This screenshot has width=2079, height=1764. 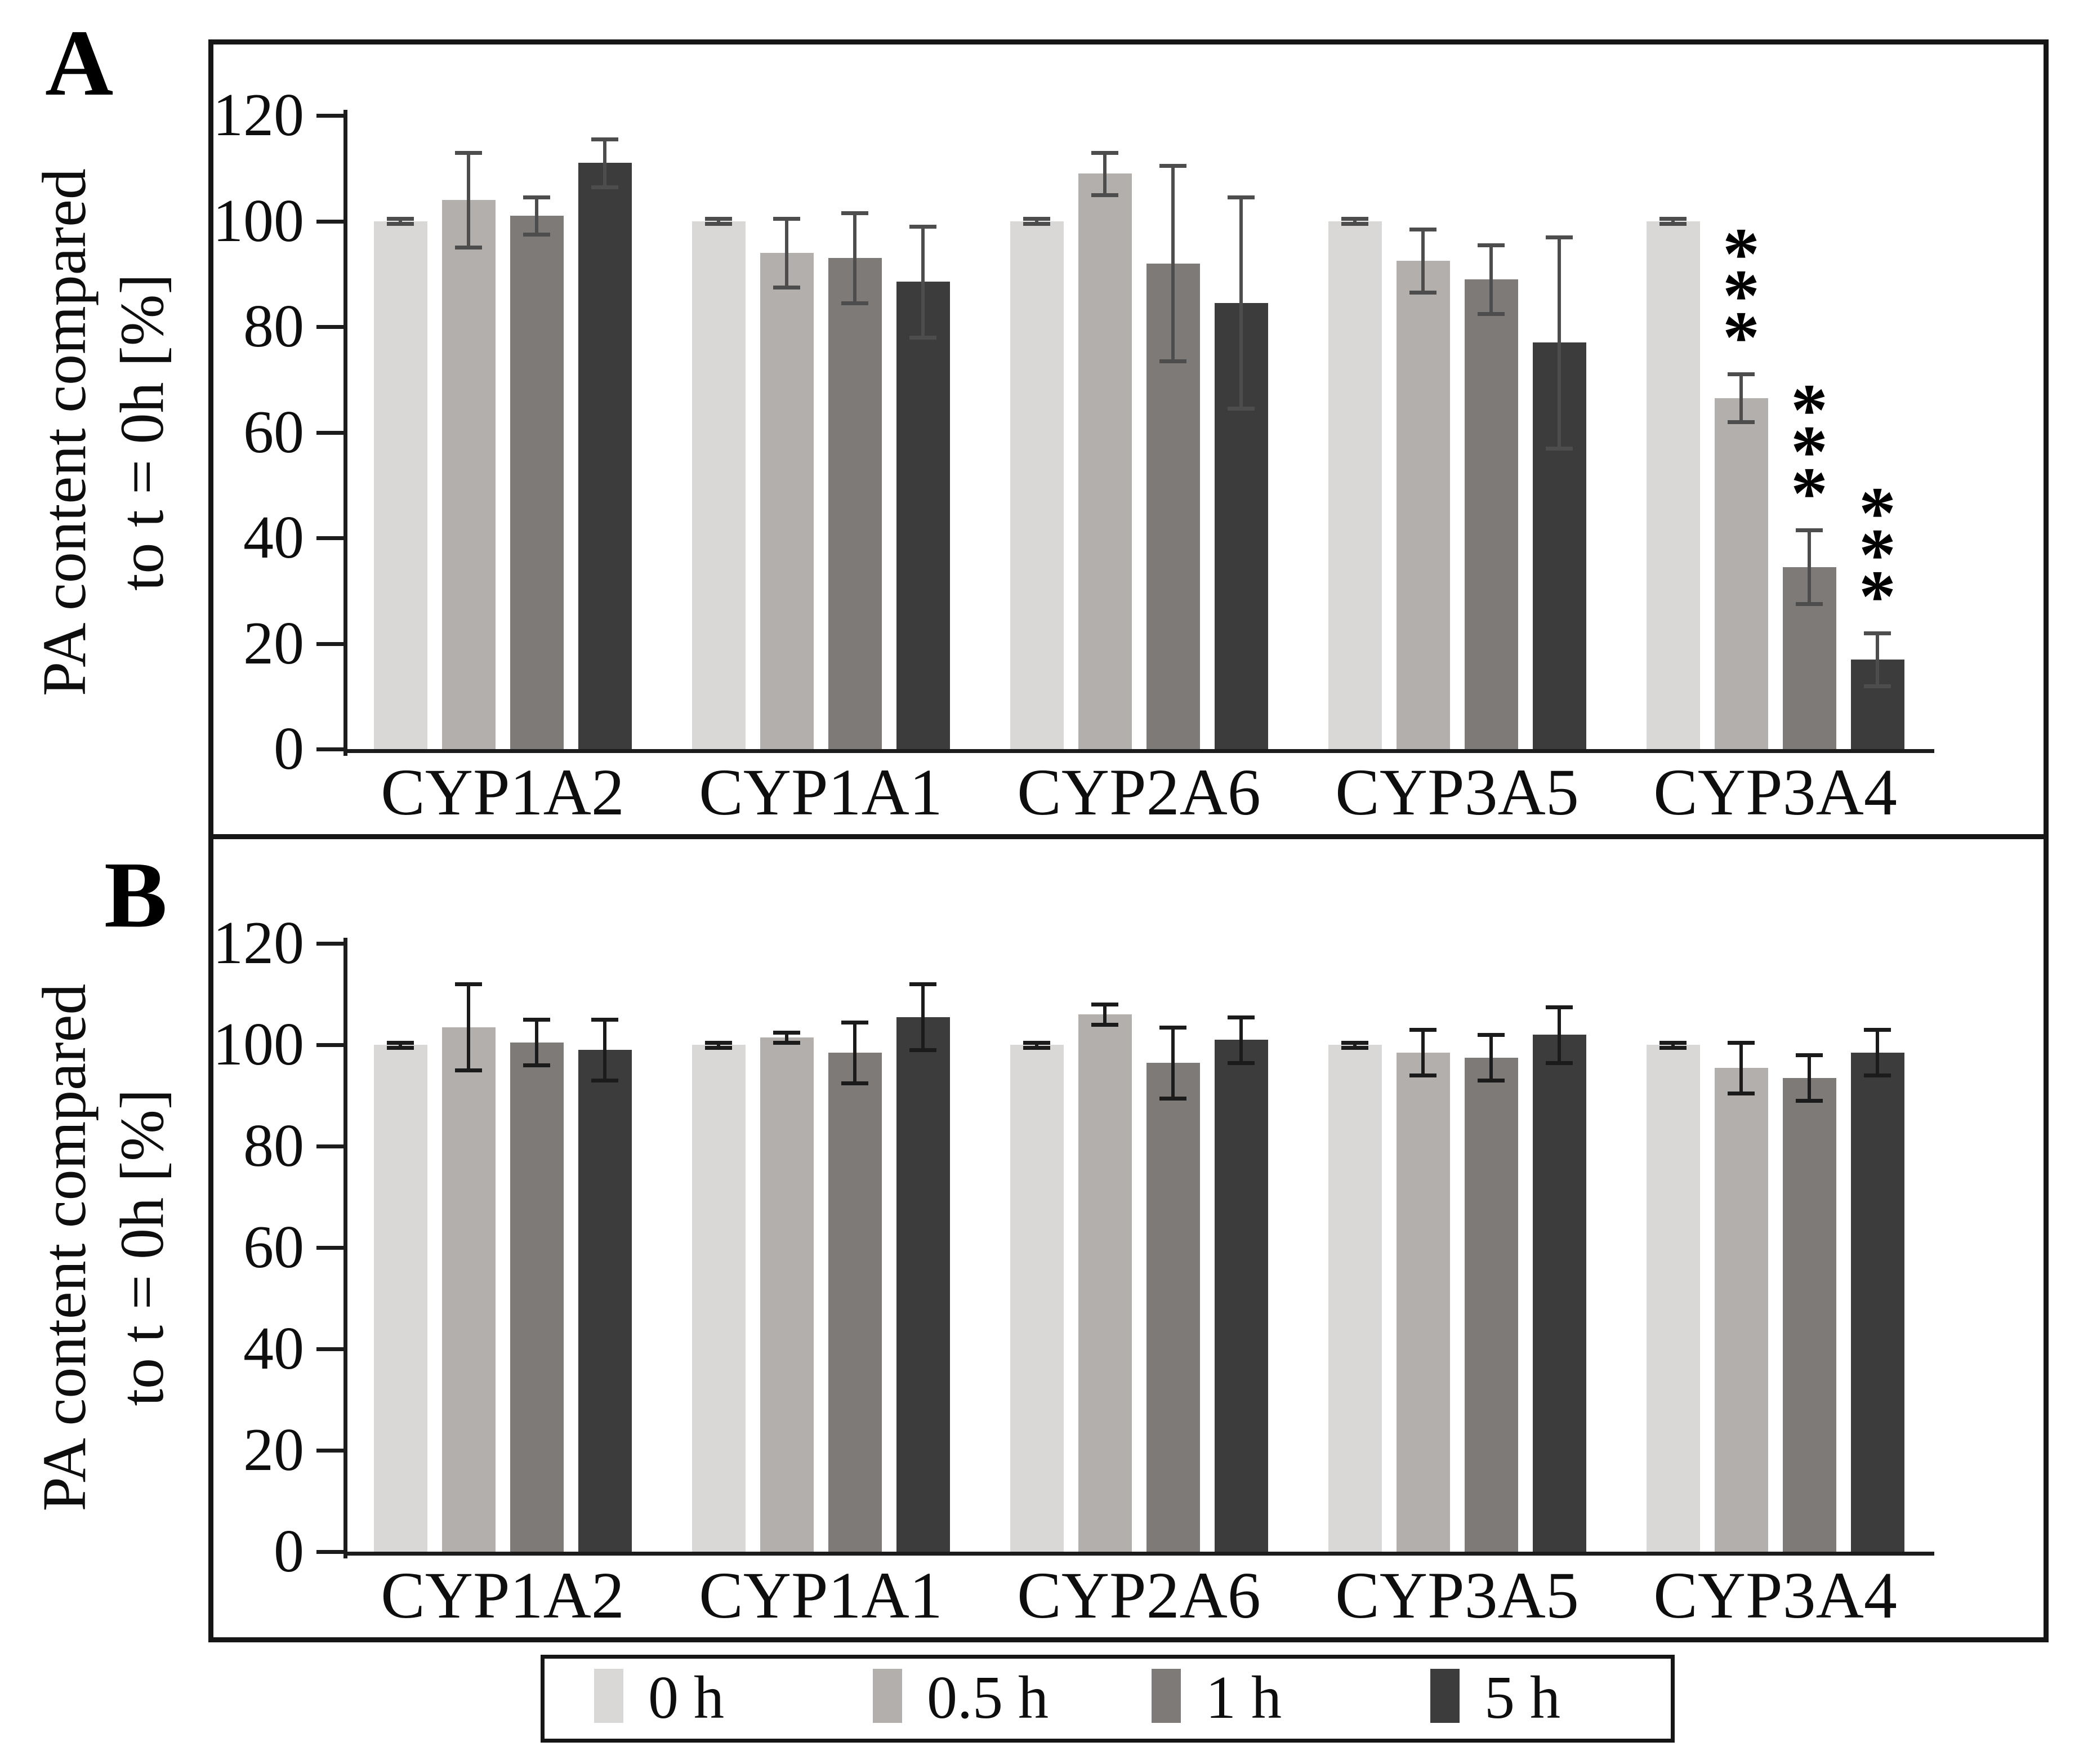 What do you see at coordinates (1167, 1696) in the screenshot?
I see `legend-swatch-1h` at bounding box center [1167, 1696].